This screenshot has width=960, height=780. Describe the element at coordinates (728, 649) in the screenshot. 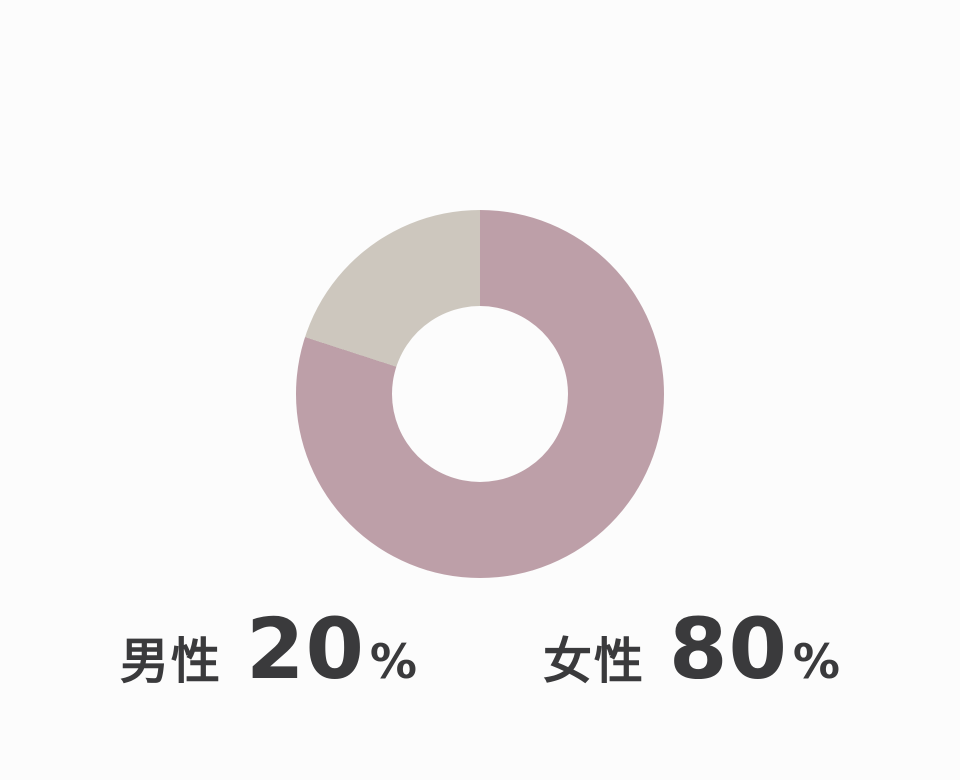

I see `legend-value-female: 80` at that location.